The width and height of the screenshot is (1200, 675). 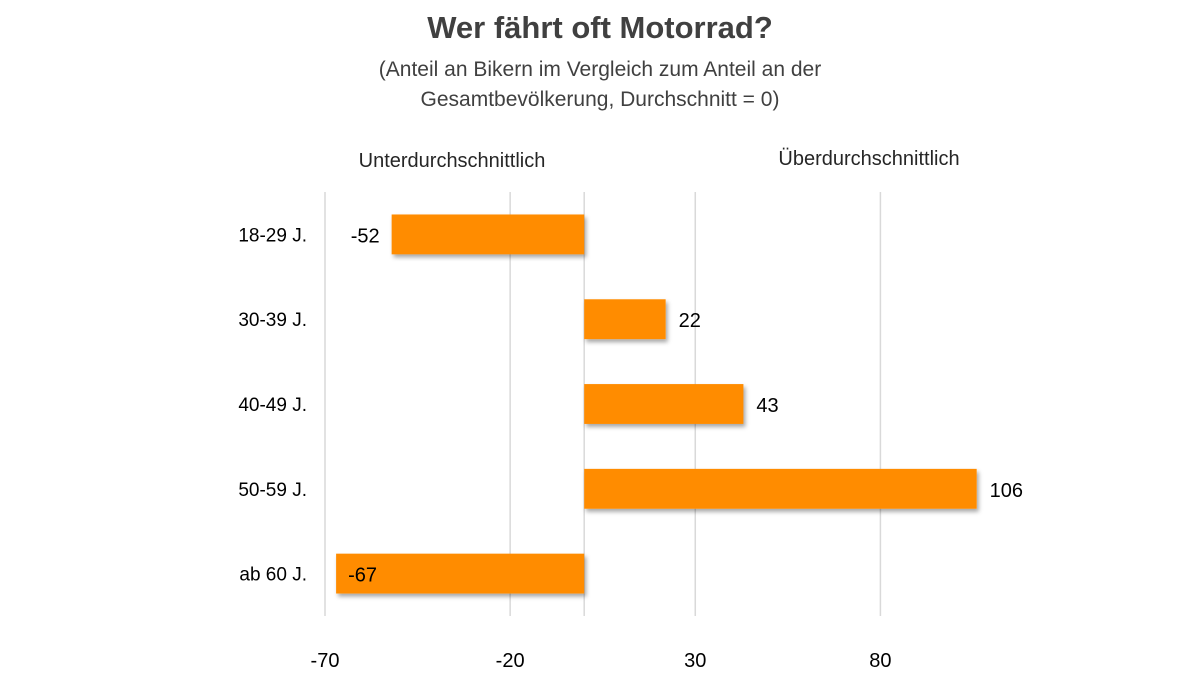 I want to click on category-label: ab 60 J., so click(x=273, y=575).